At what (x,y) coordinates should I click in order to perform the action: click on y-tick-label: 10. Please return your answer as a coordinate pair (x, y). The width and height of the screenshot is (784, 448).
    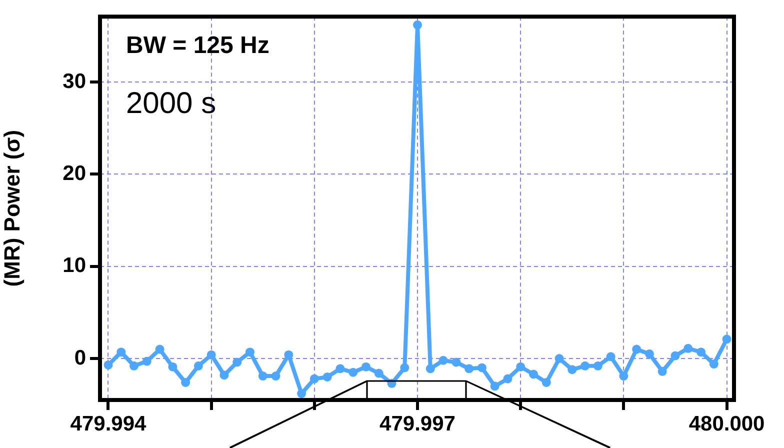
    Looking at the image, I should click on (74, 266).